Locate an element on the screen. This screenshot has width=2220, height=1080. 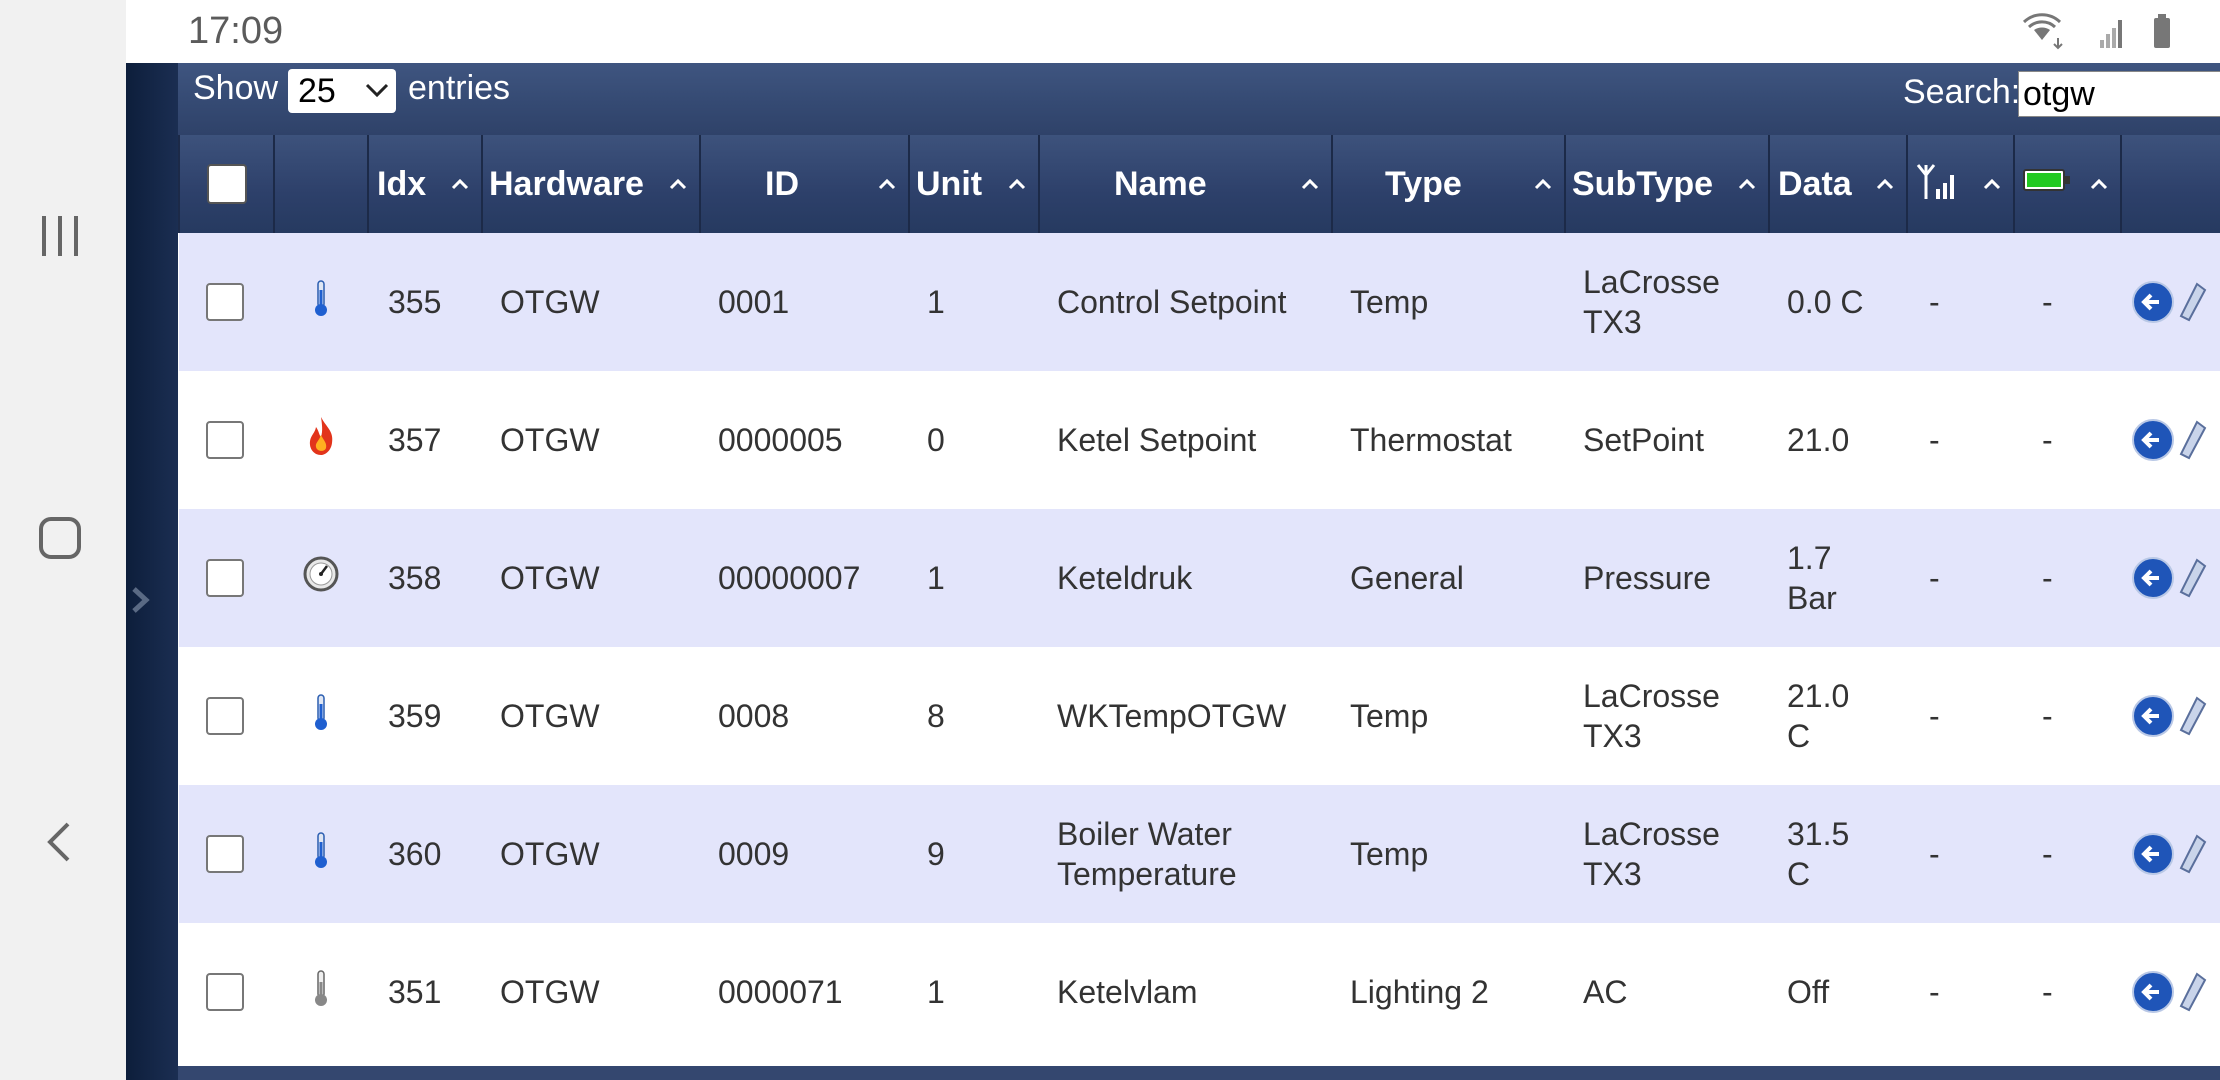
header-unit-label: Unit is located at coordinates (949, 184).